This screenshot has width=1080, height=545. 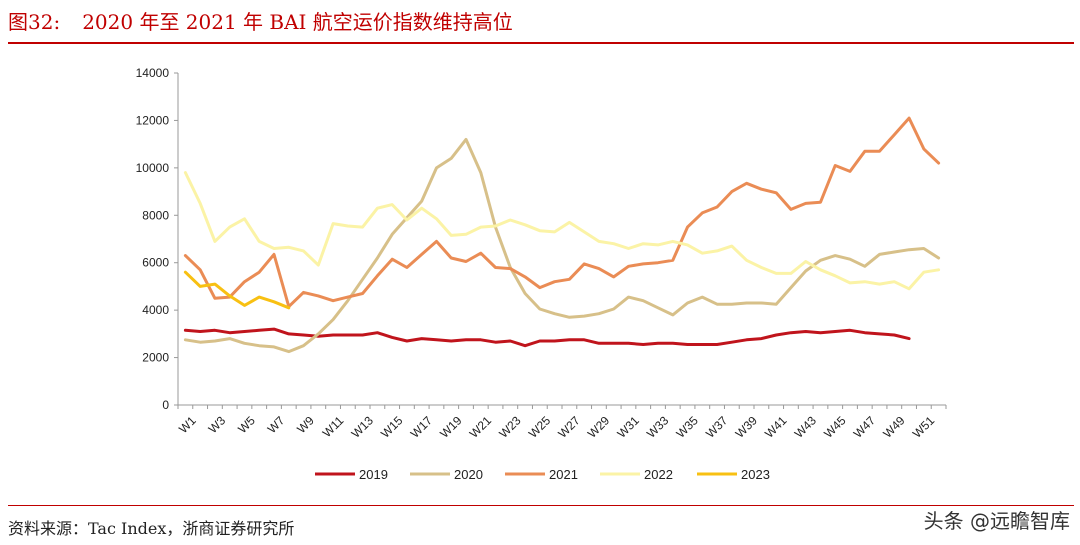 I want to click on x-tick-label: W29, so click(x=599, y=427).